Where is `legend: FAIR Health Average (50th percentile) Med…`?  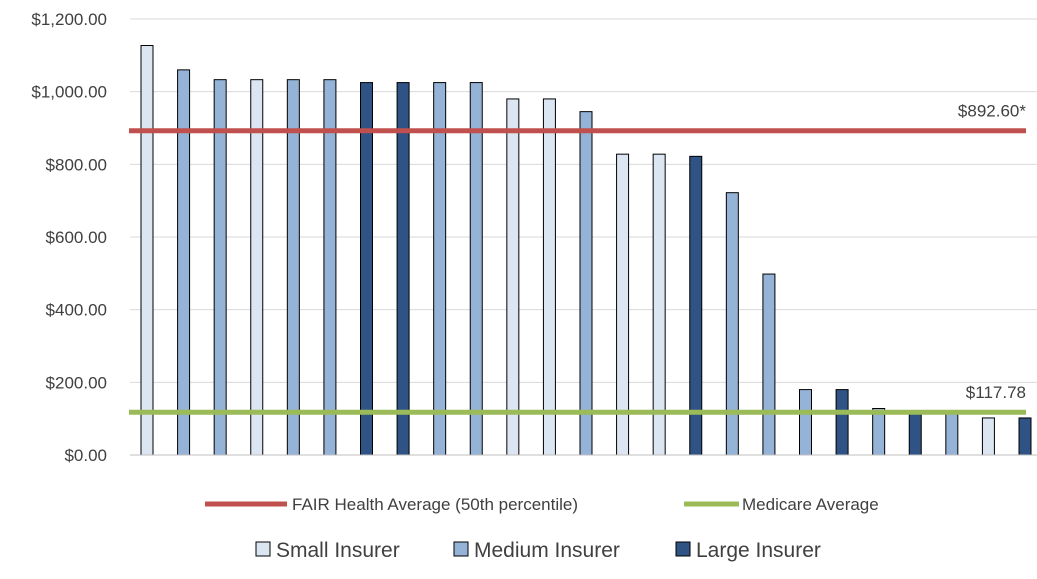
legend: FAIR Health Average (50th percentile) Med… is located at coordinates (542, 528).